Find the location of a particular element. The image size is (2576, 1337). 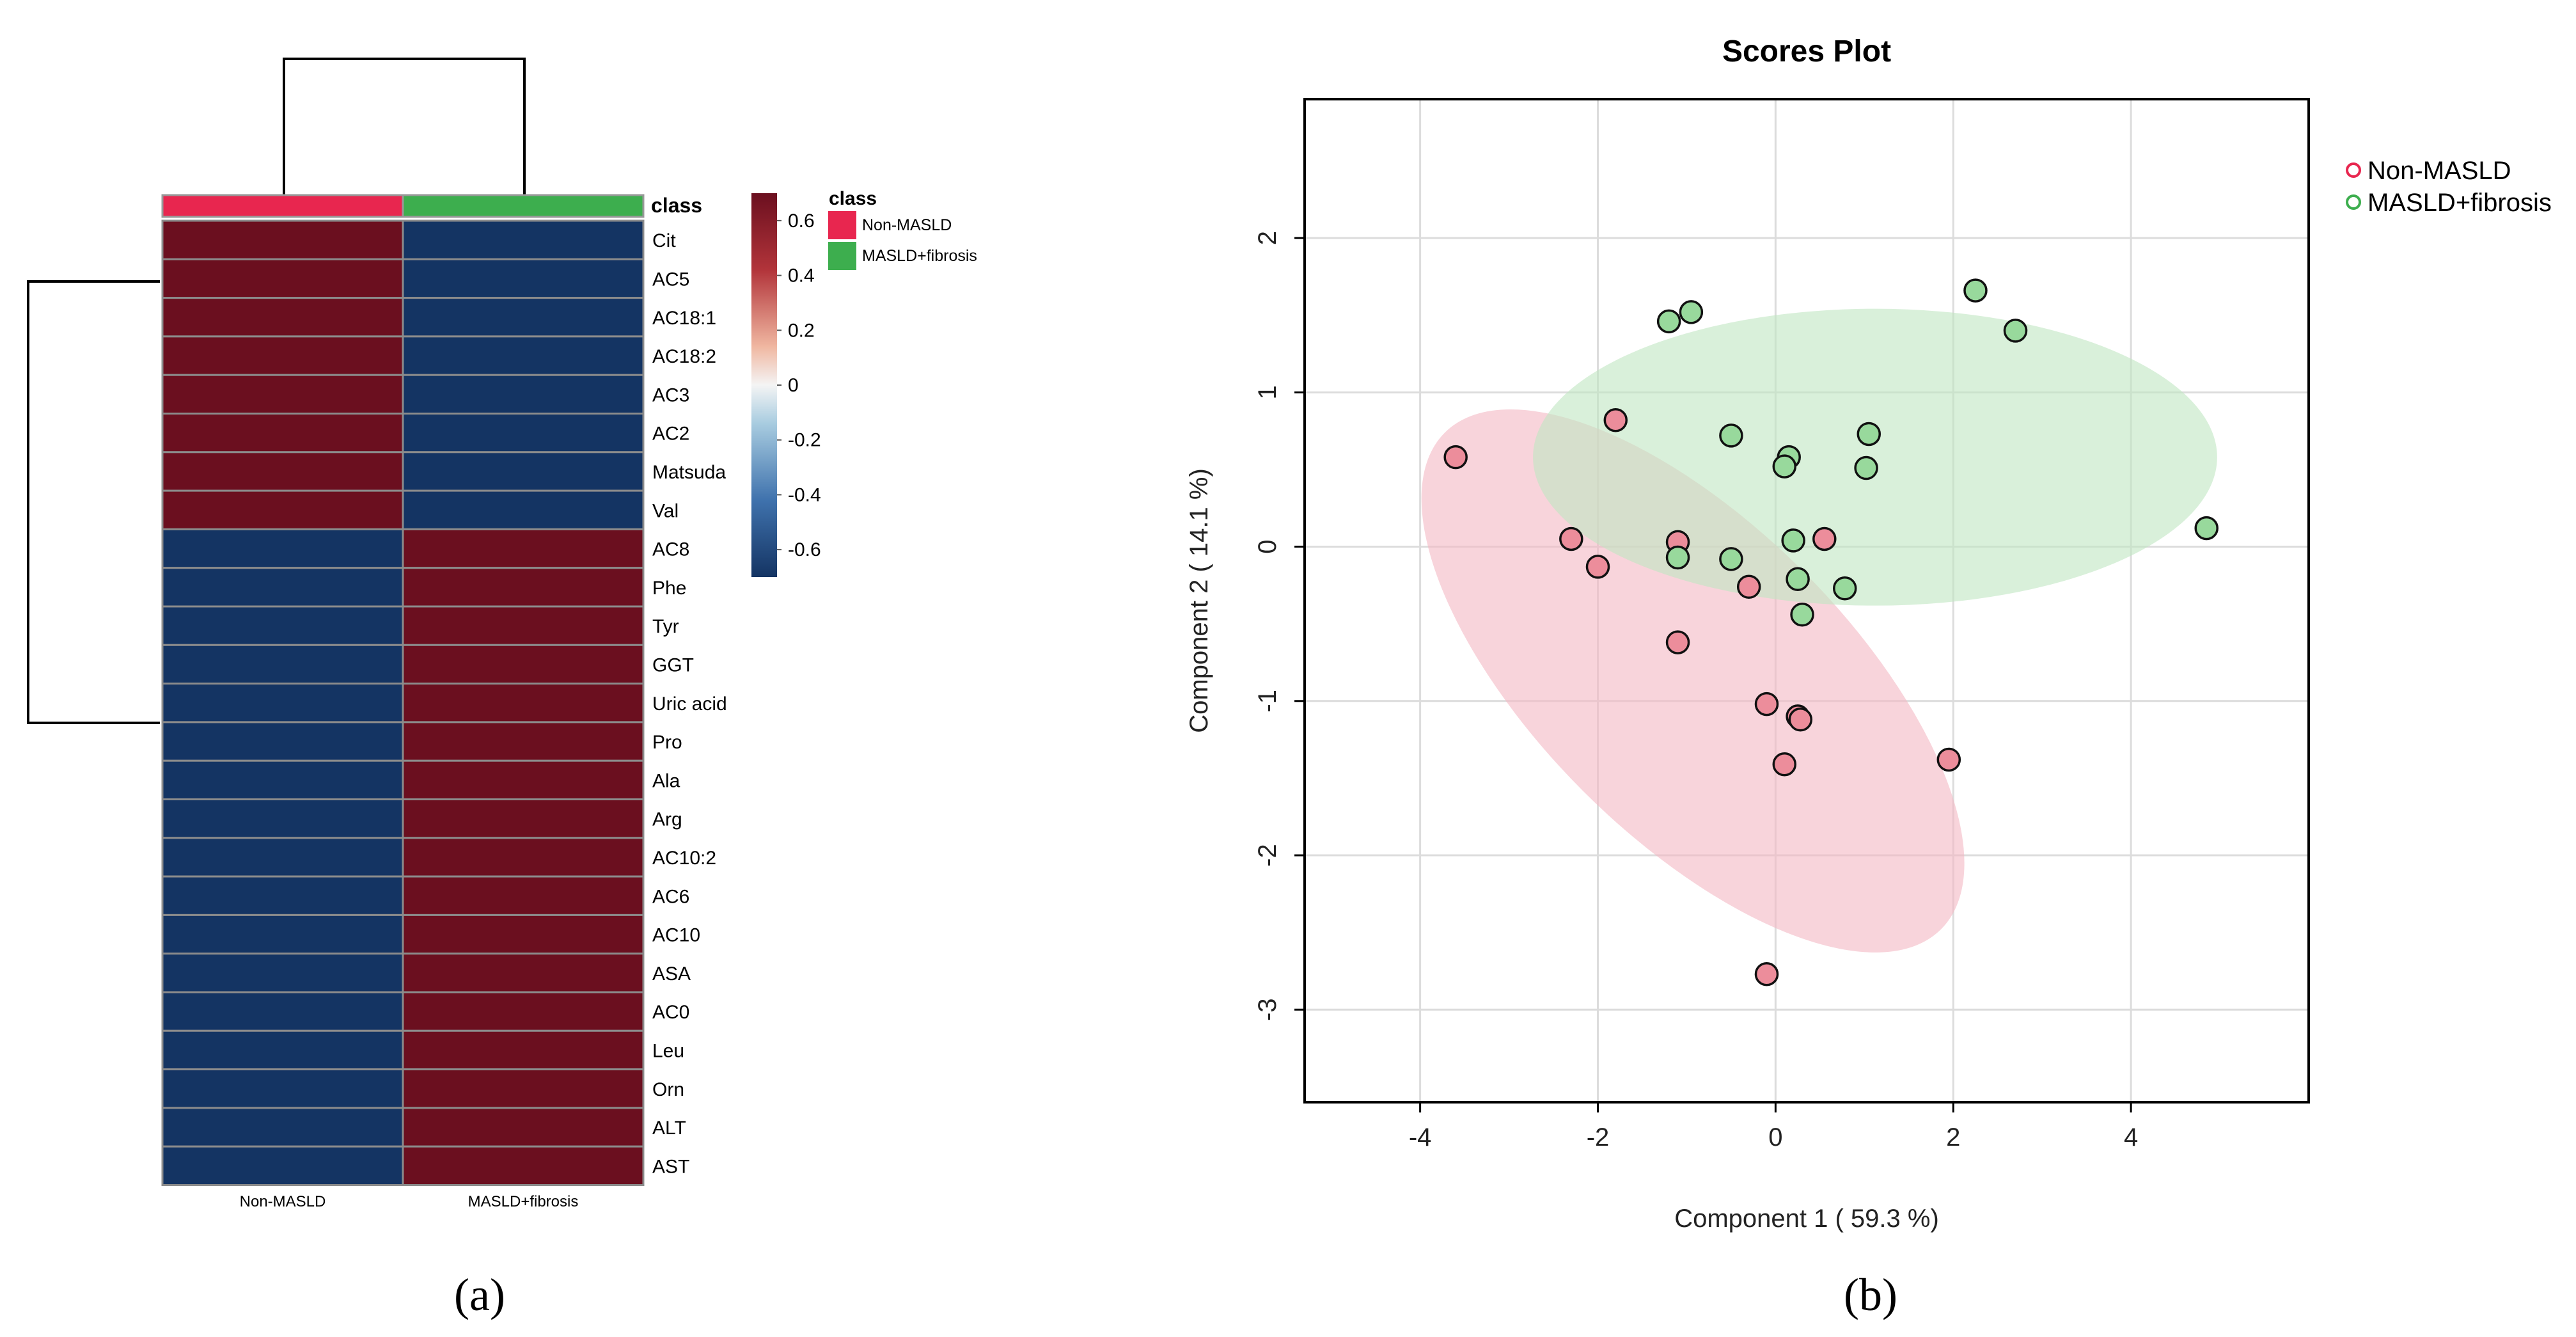

y-tick-label: 1 is located at coordinates (1267, 392).